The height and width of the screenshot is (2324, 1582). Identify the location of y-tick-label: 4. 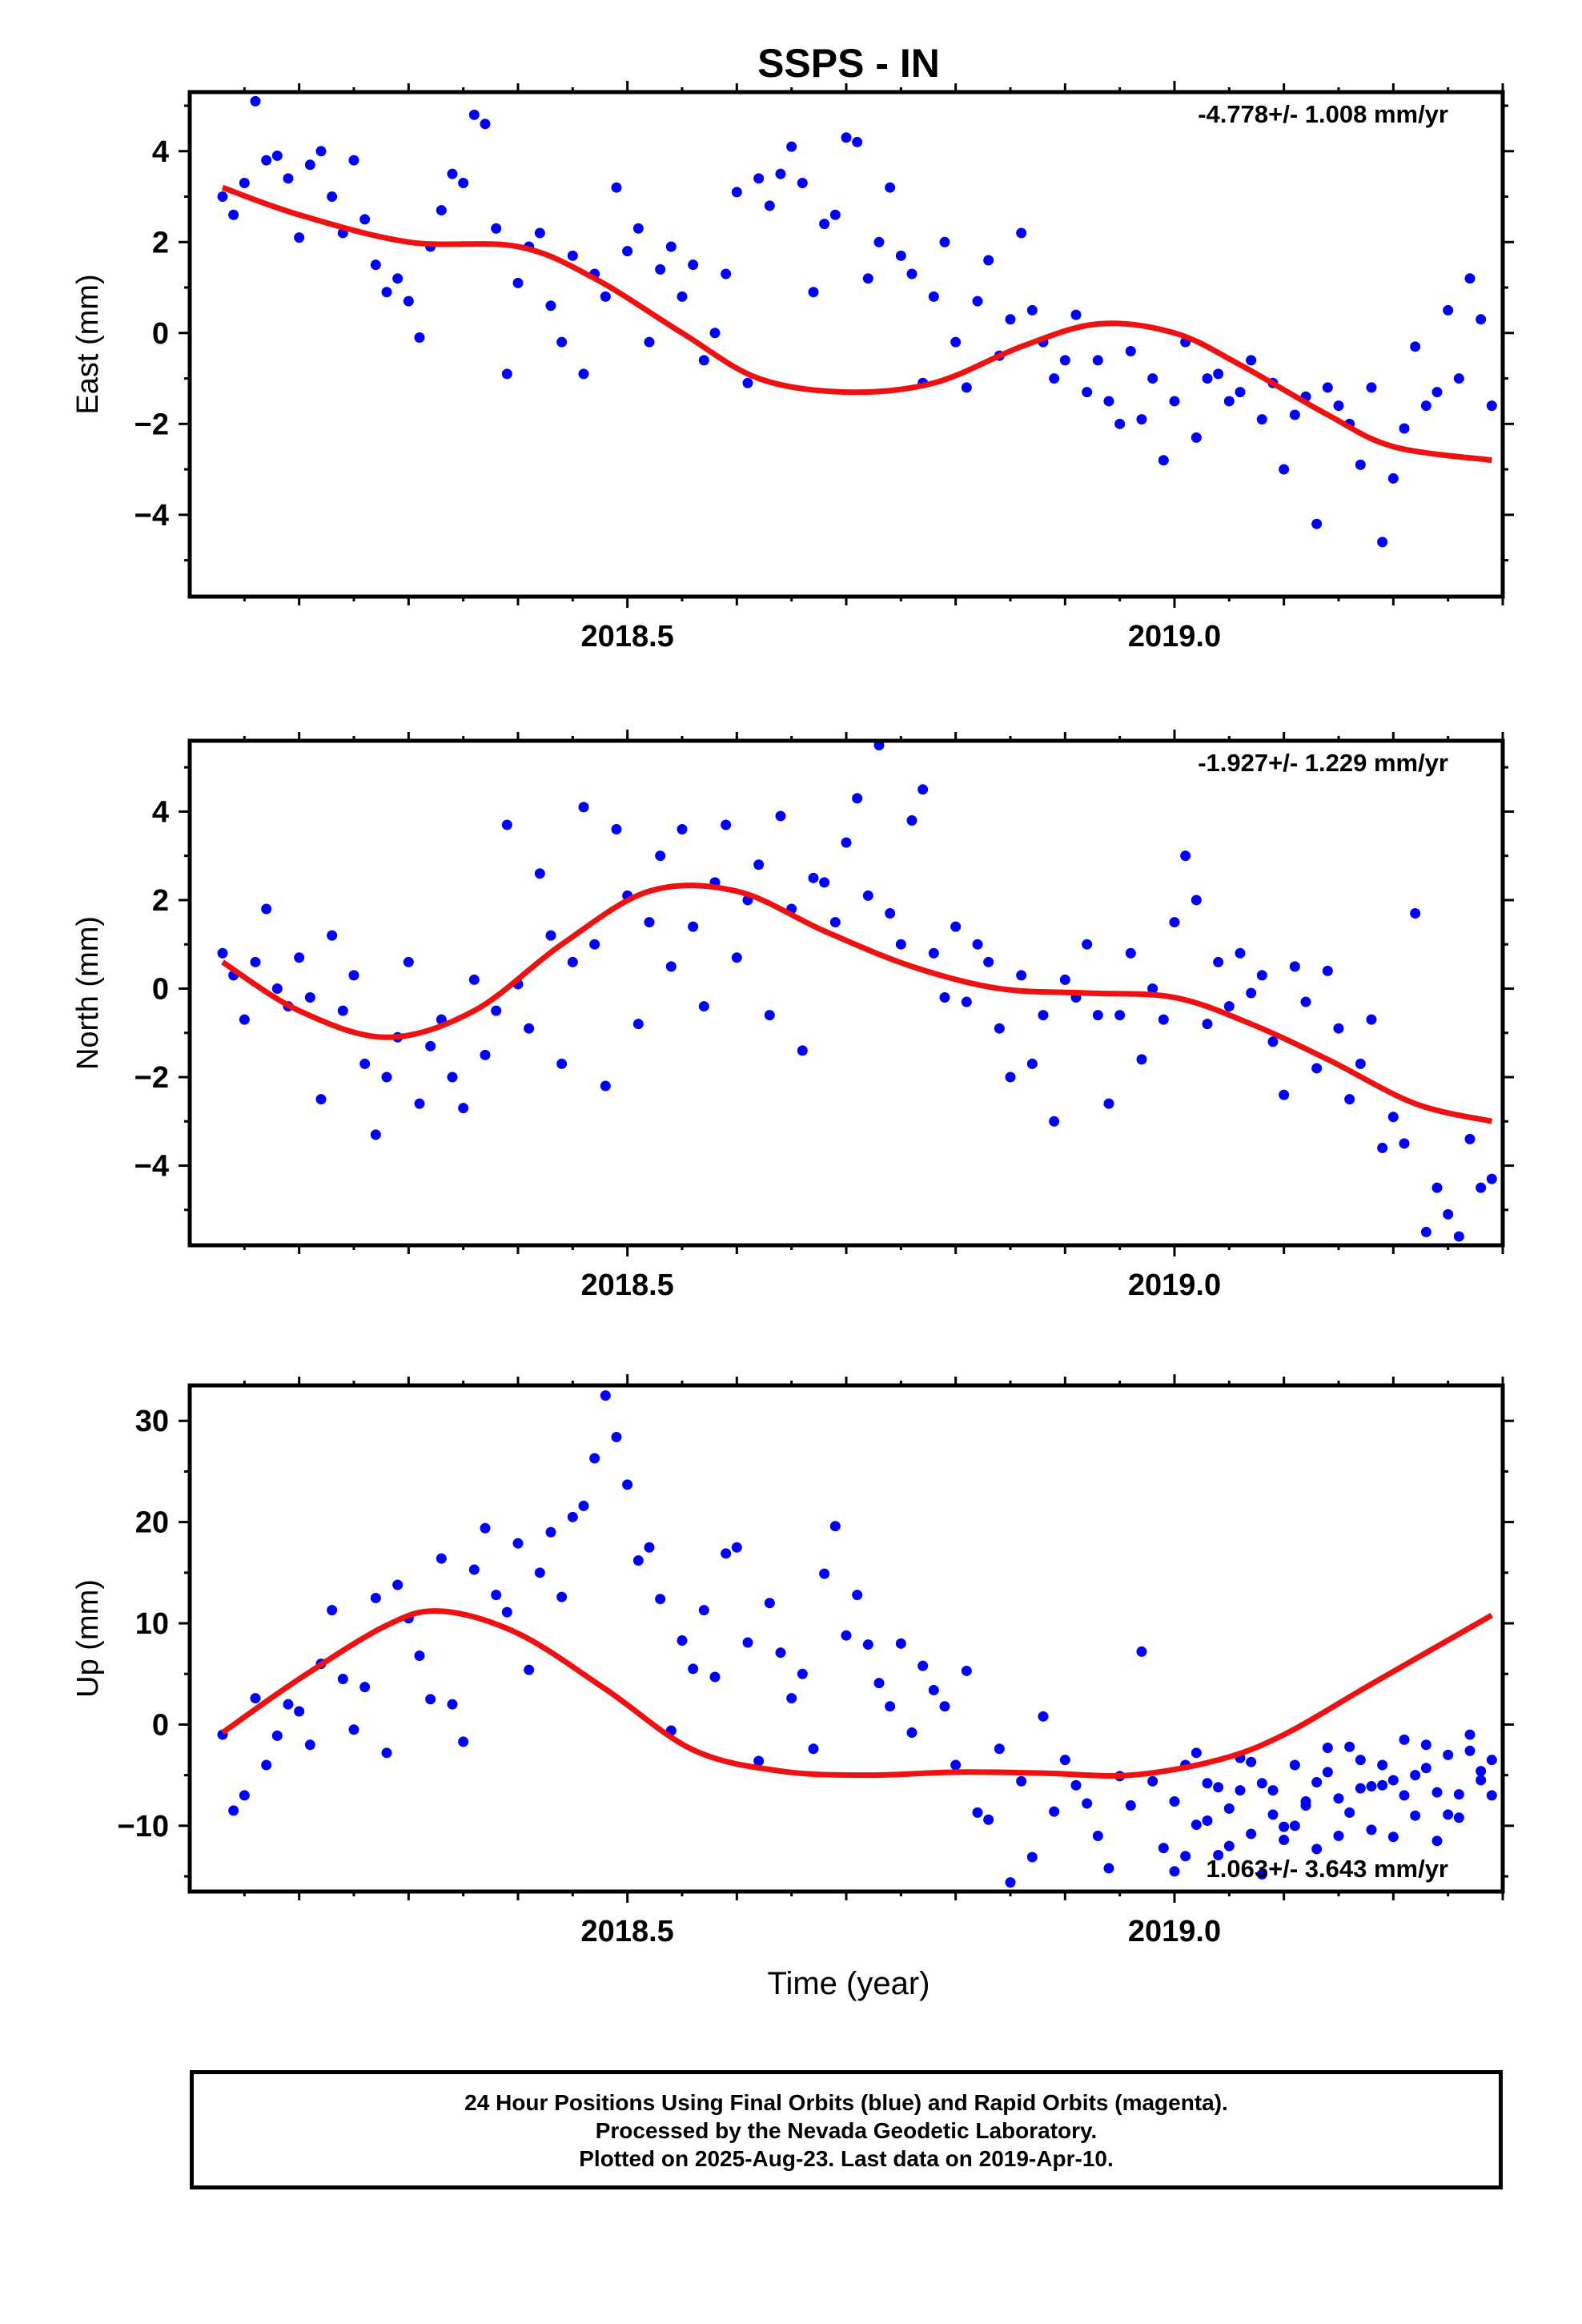
(161, 152).